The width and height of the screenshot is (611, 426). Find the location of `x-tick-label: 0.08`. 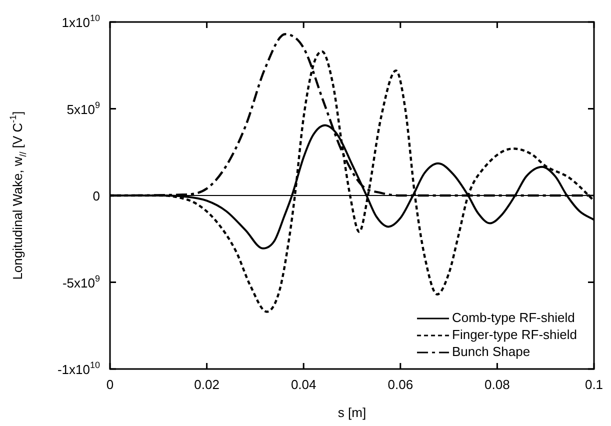

x-tick-label: 0.08 is located at coordinates (497, 384).